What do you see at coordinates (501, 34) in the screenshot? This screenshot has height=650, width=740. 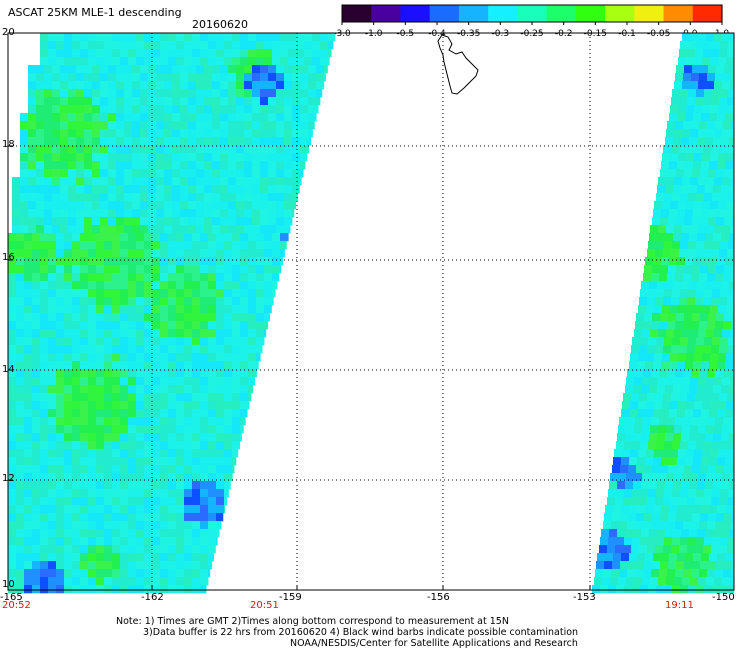 I see `colorbar-tick-label: -0.3` at bounding box center [501, 34].